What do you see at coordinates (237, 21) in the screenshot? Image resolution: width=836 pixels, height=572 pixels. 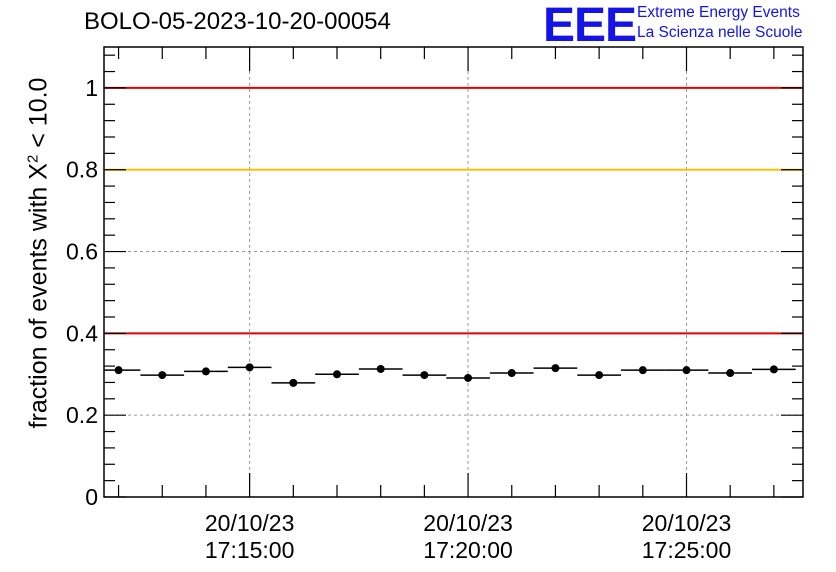 I see `chart-title: BOLO-05-2023-10-20-00054` at bounding box center [237, 21].